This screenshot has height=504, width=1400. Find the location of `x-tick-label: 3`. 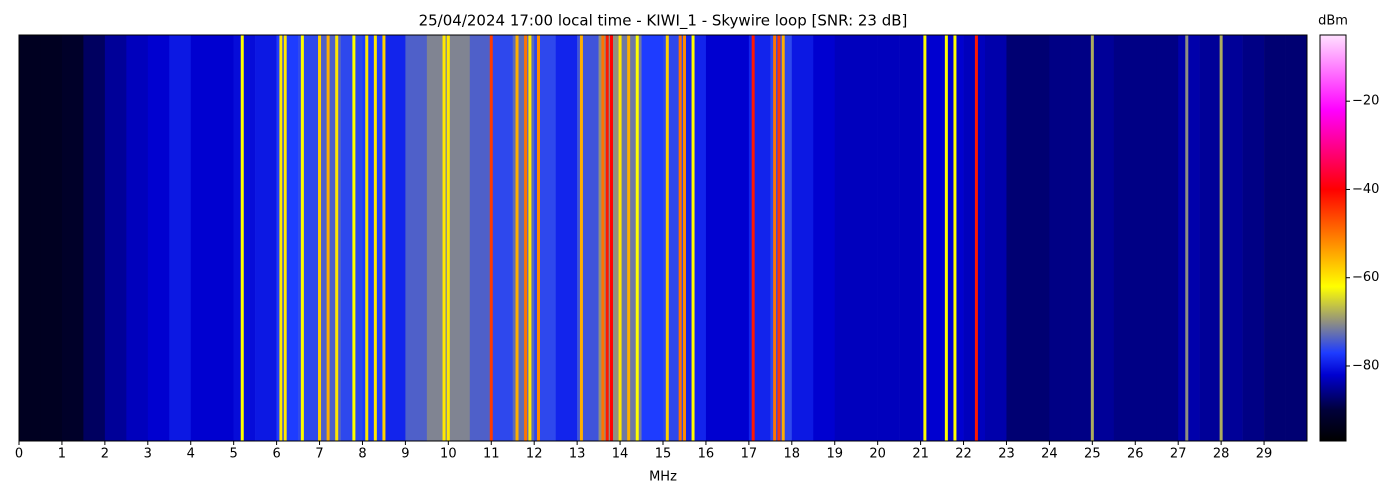

x-tick-label: 3 is located at coordinates (148, 454).